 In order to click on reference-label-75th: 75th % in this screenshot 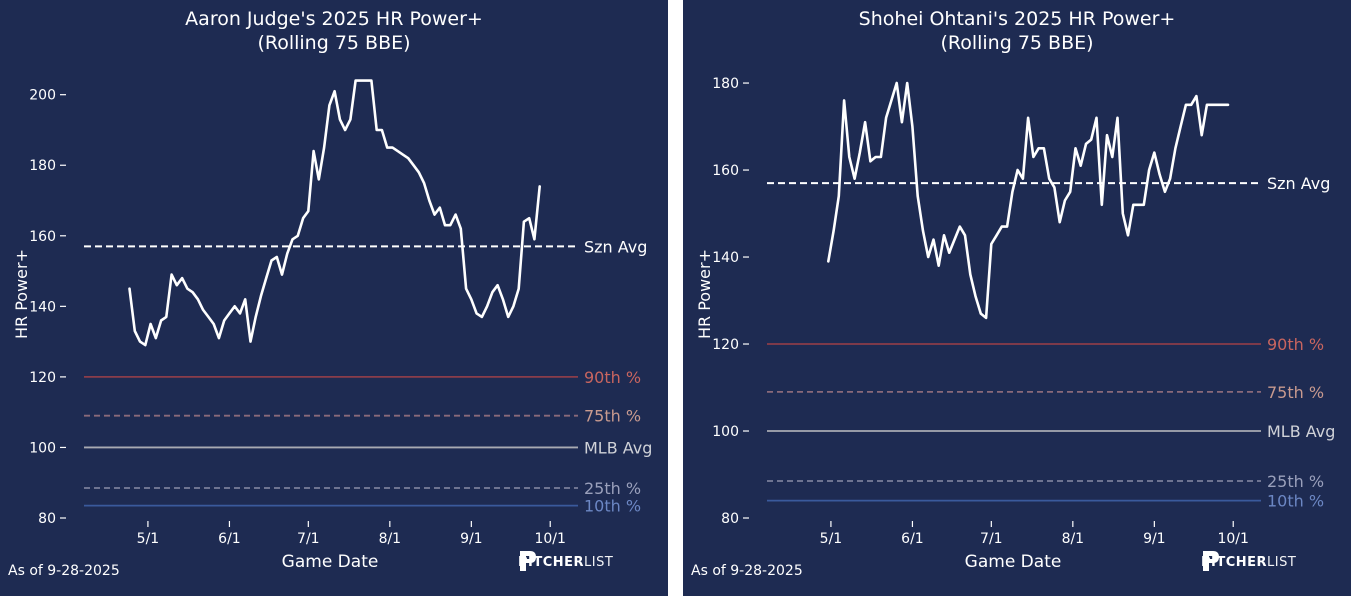, I will do `click(612, 416)`.